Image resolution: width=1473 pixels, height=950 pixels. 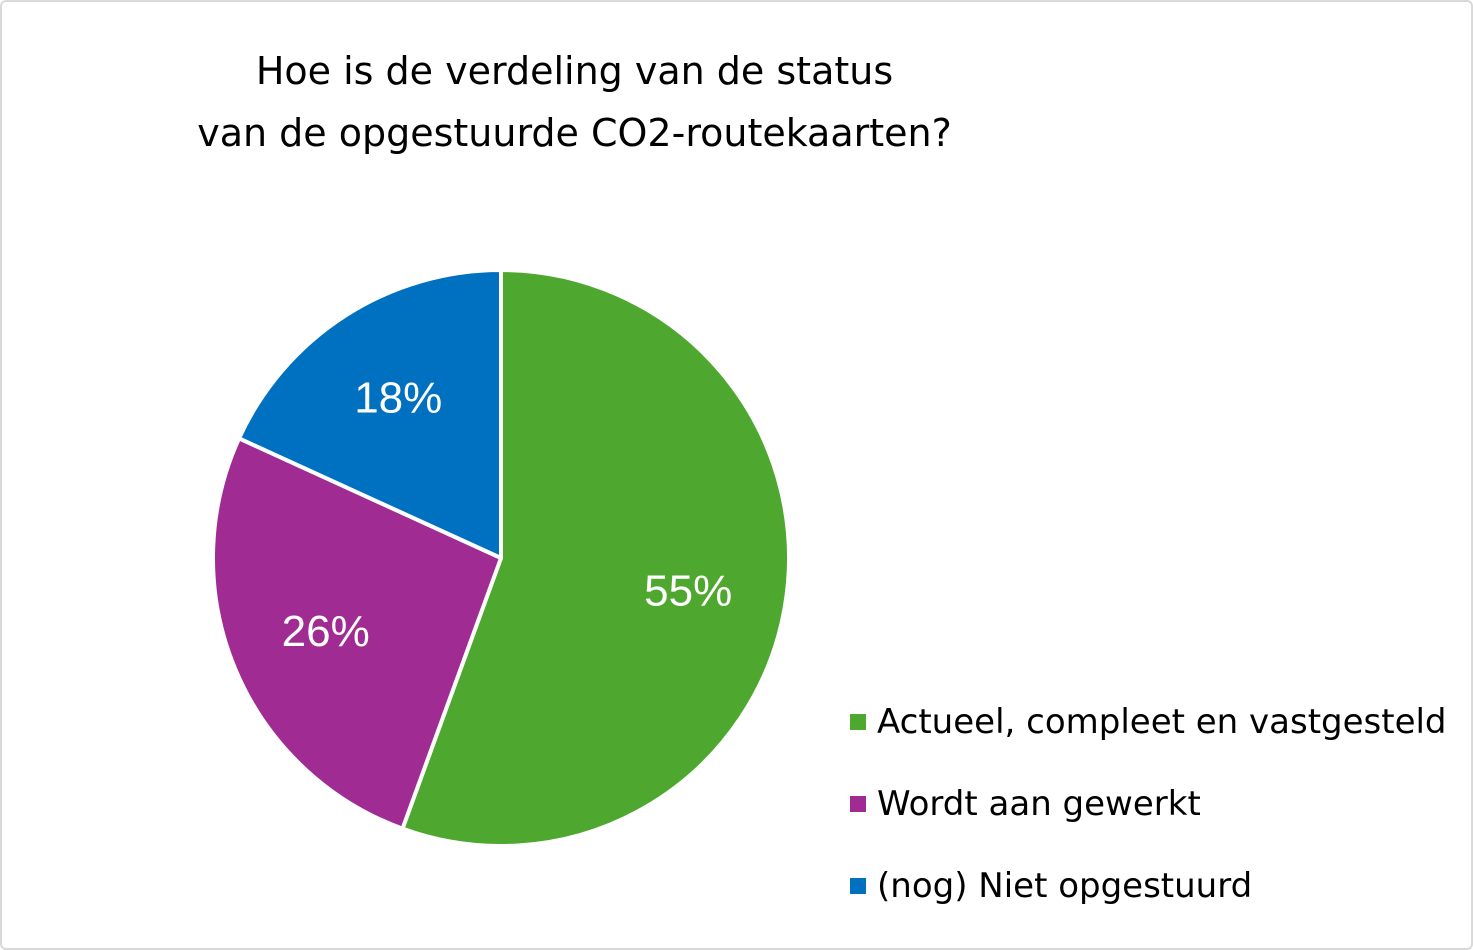 What do you see at coordinates (688, 591) in the screenshot?
I see `data-label-actueel: 55%` at bounding box center [688, 591].